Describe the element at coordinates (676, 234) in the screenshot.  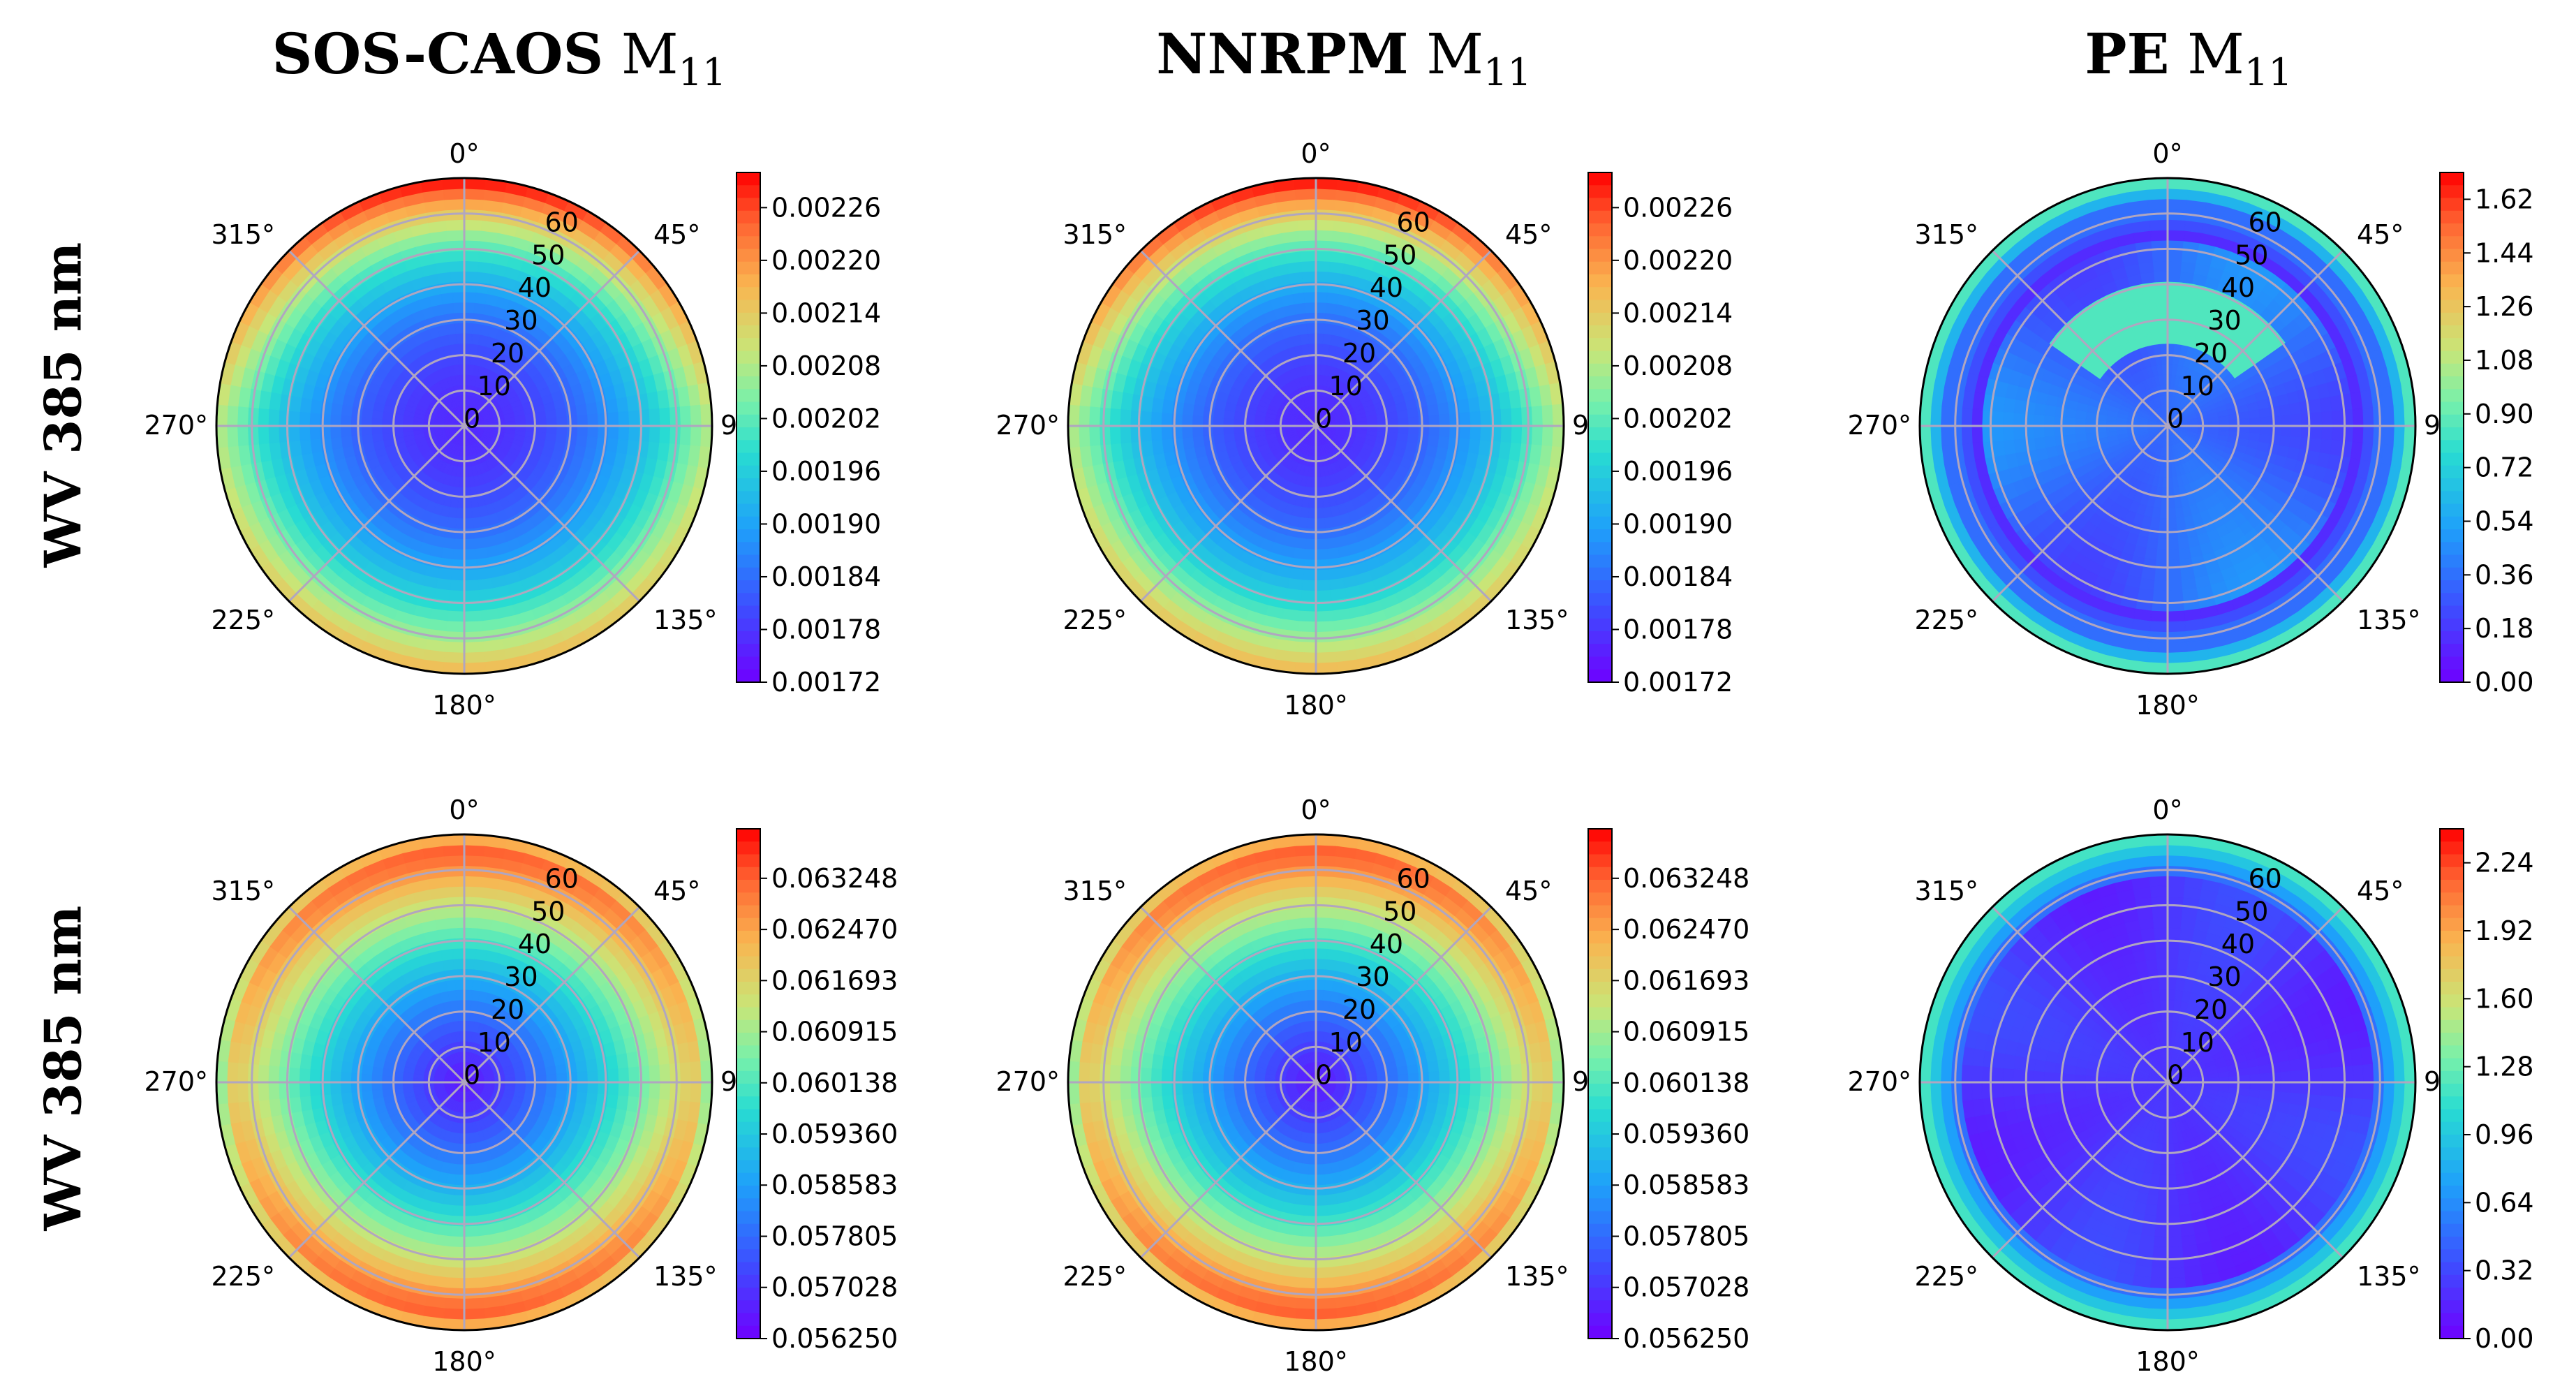
I see `angle-tick-label: 45°` at that location.